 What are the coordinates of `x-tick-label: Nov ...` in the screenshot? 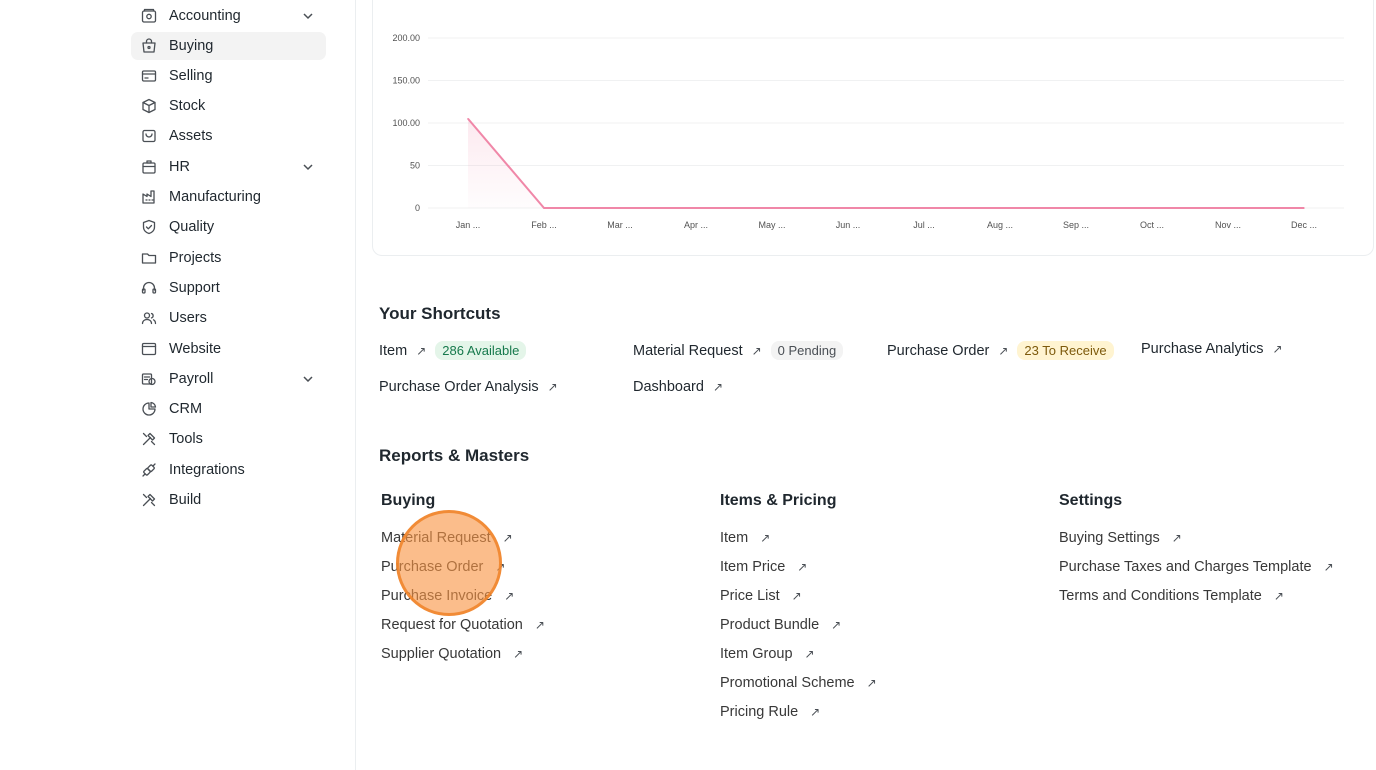 It's located at (1228, 225).